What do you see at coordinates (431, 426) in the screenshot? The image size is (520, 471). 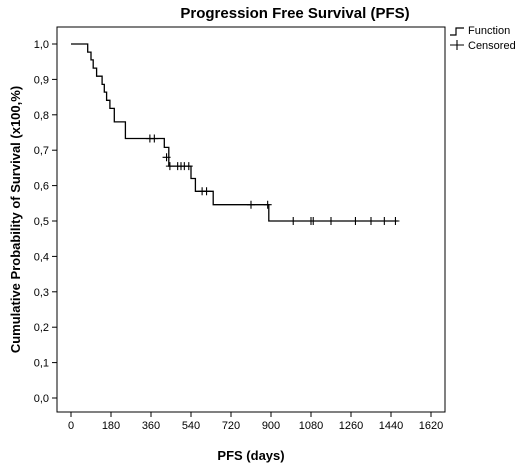 I see `x-tick-label: 1620` at bounding box center [431, 426].